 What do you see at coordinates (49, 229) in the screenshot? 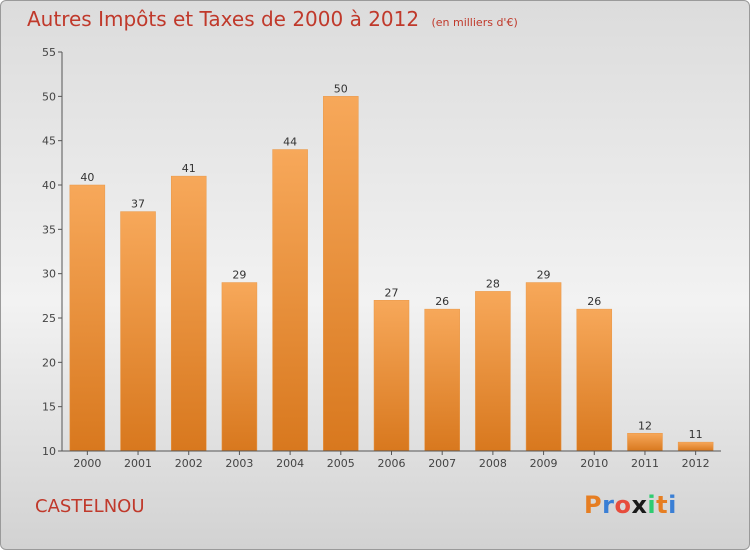
I see `y-tick-label: 35` at bounding box center [49, 229].